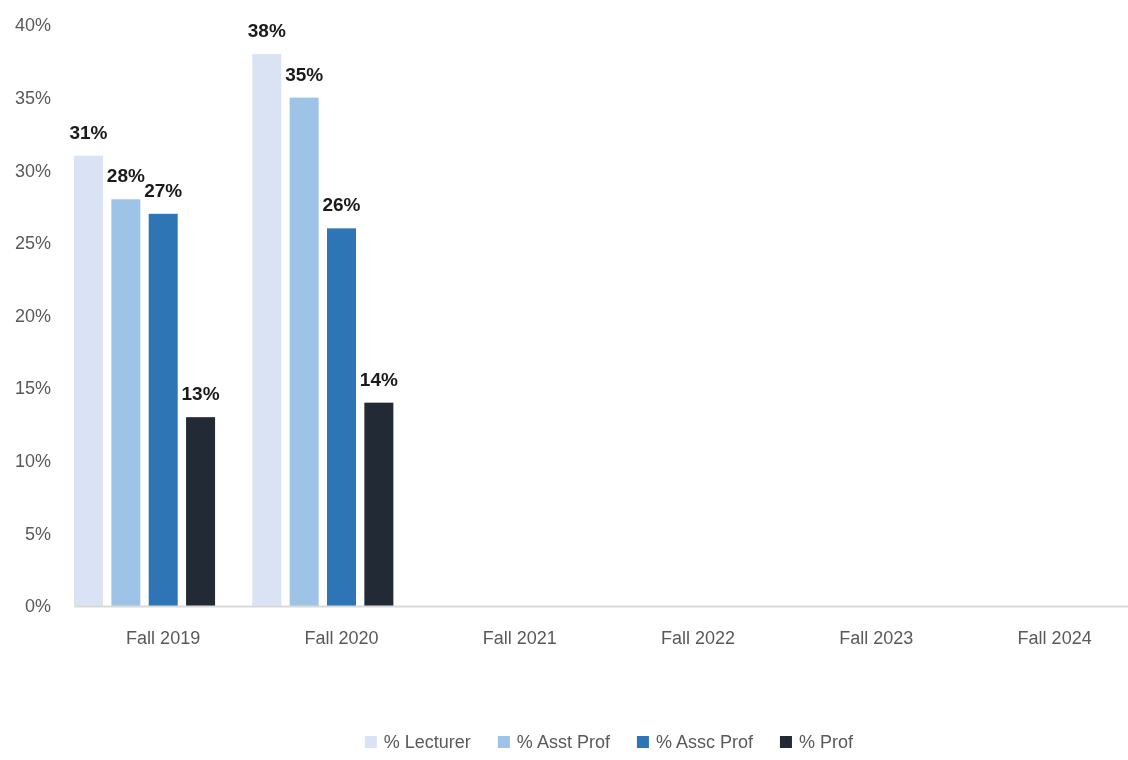 This screenshot has width=1128, height=760. I want to click on y-tick-label: 35%, so click(32, 97).